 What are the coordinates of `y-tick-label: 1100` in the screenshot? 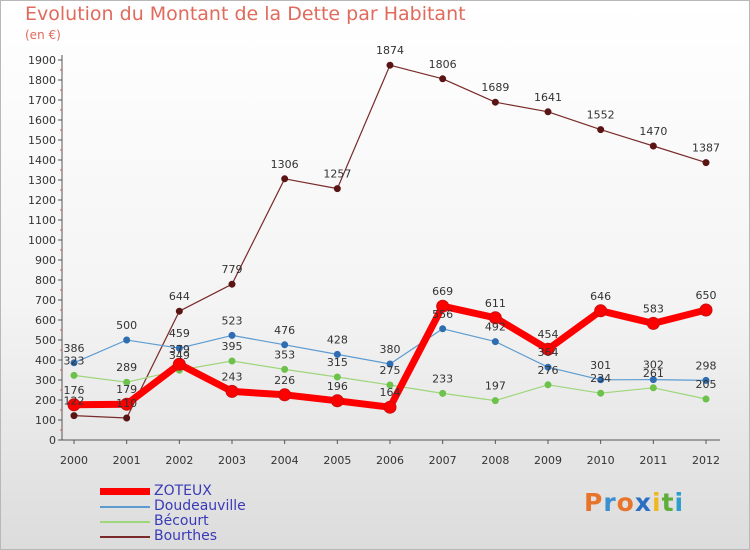 It's located at (42, 220).